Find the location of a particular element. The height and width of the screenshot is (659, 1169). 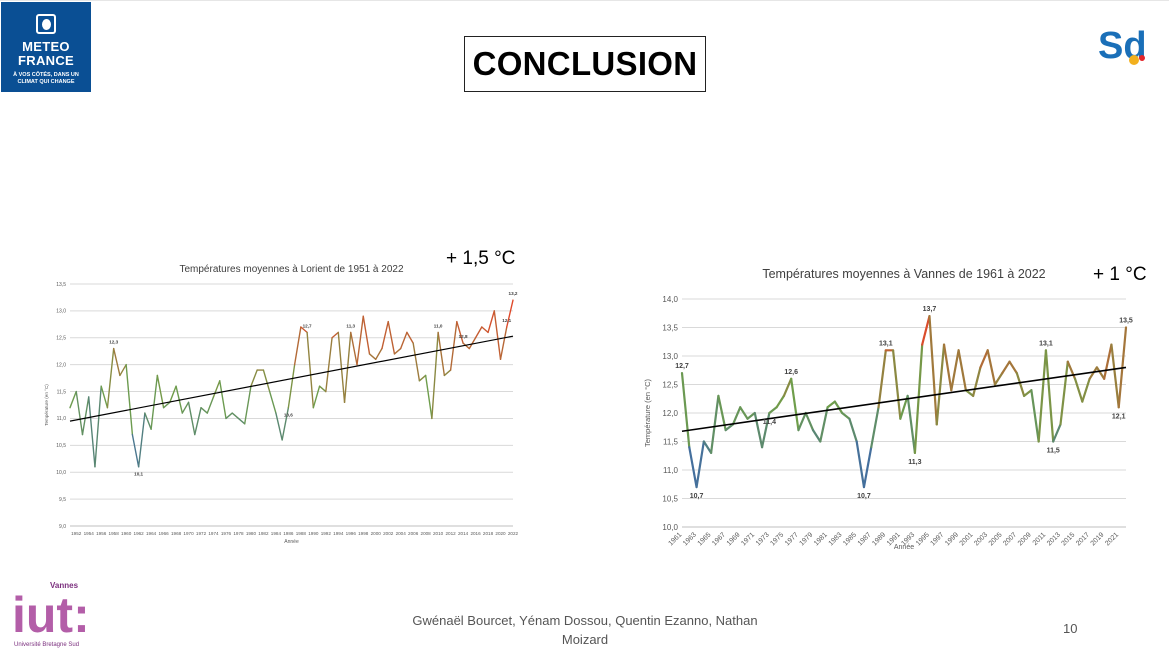

chart2-x-tick-label: 1961 is located at coordinates (675, 539).